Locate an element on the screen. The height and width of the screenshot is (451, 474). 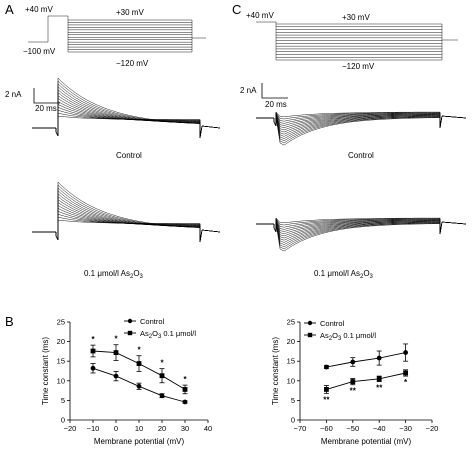
x-tick-label: 30 is located at coordinates (185, 428).